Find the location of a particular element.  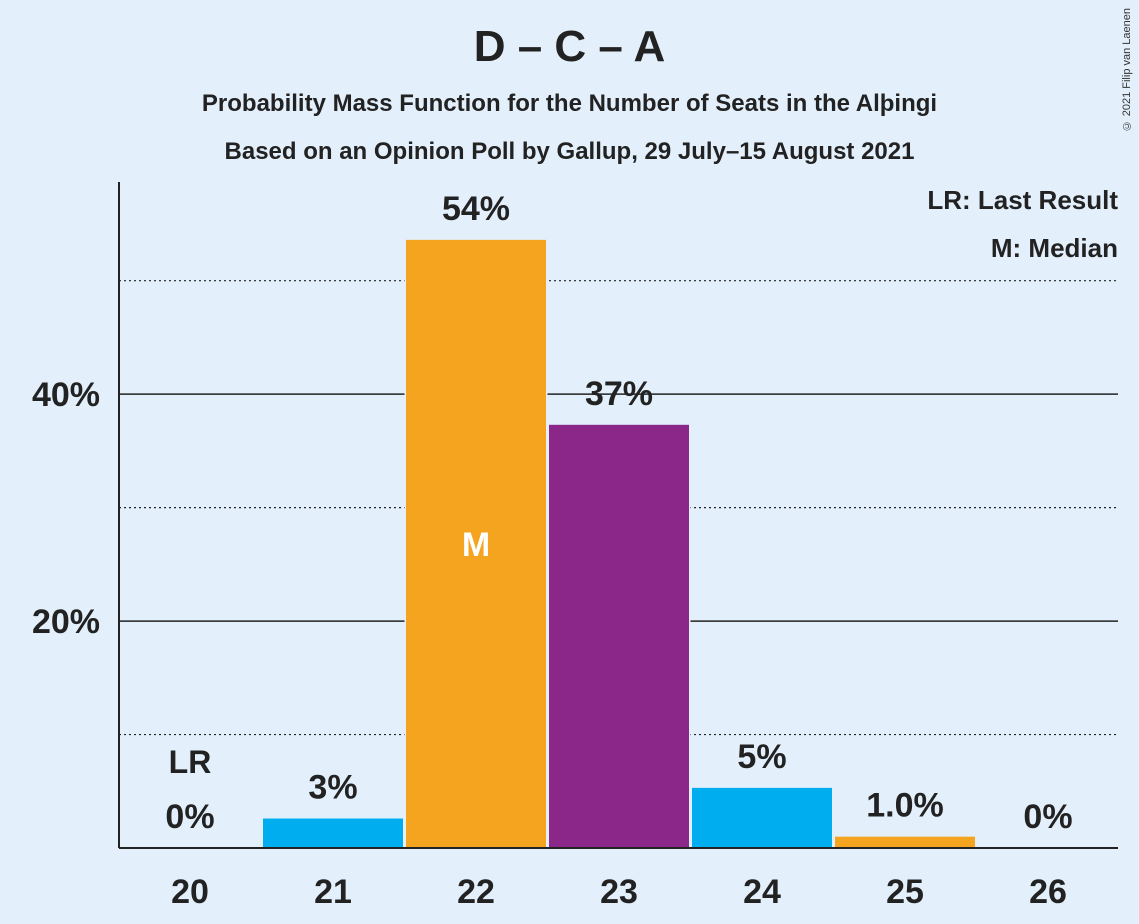

bar-value-label: 3% is located at coordinates (332, 788).